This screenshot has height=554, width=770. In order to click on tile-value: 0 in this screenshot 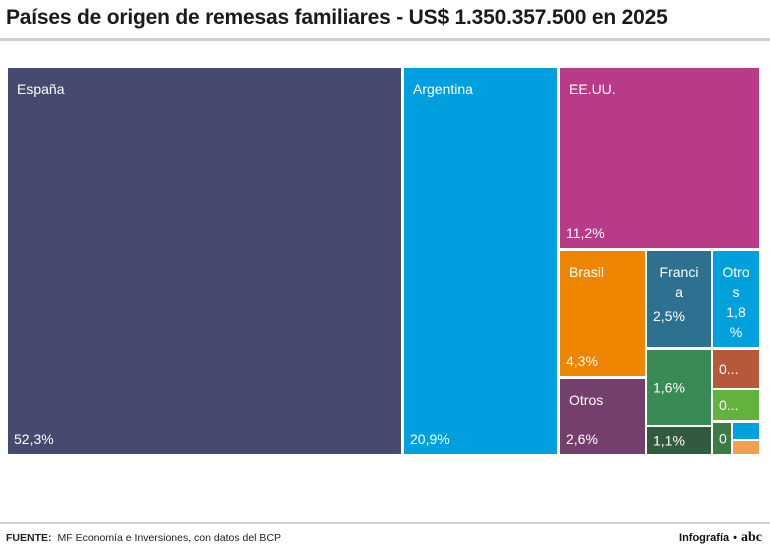, I will do `click(723, 439)`.